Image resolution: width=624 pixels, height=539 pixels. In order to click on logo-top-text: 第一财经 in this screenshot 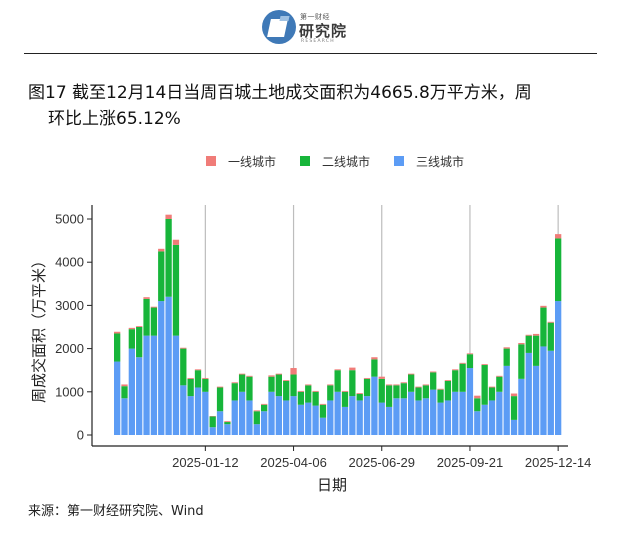, I will do `click(315, 17)`.